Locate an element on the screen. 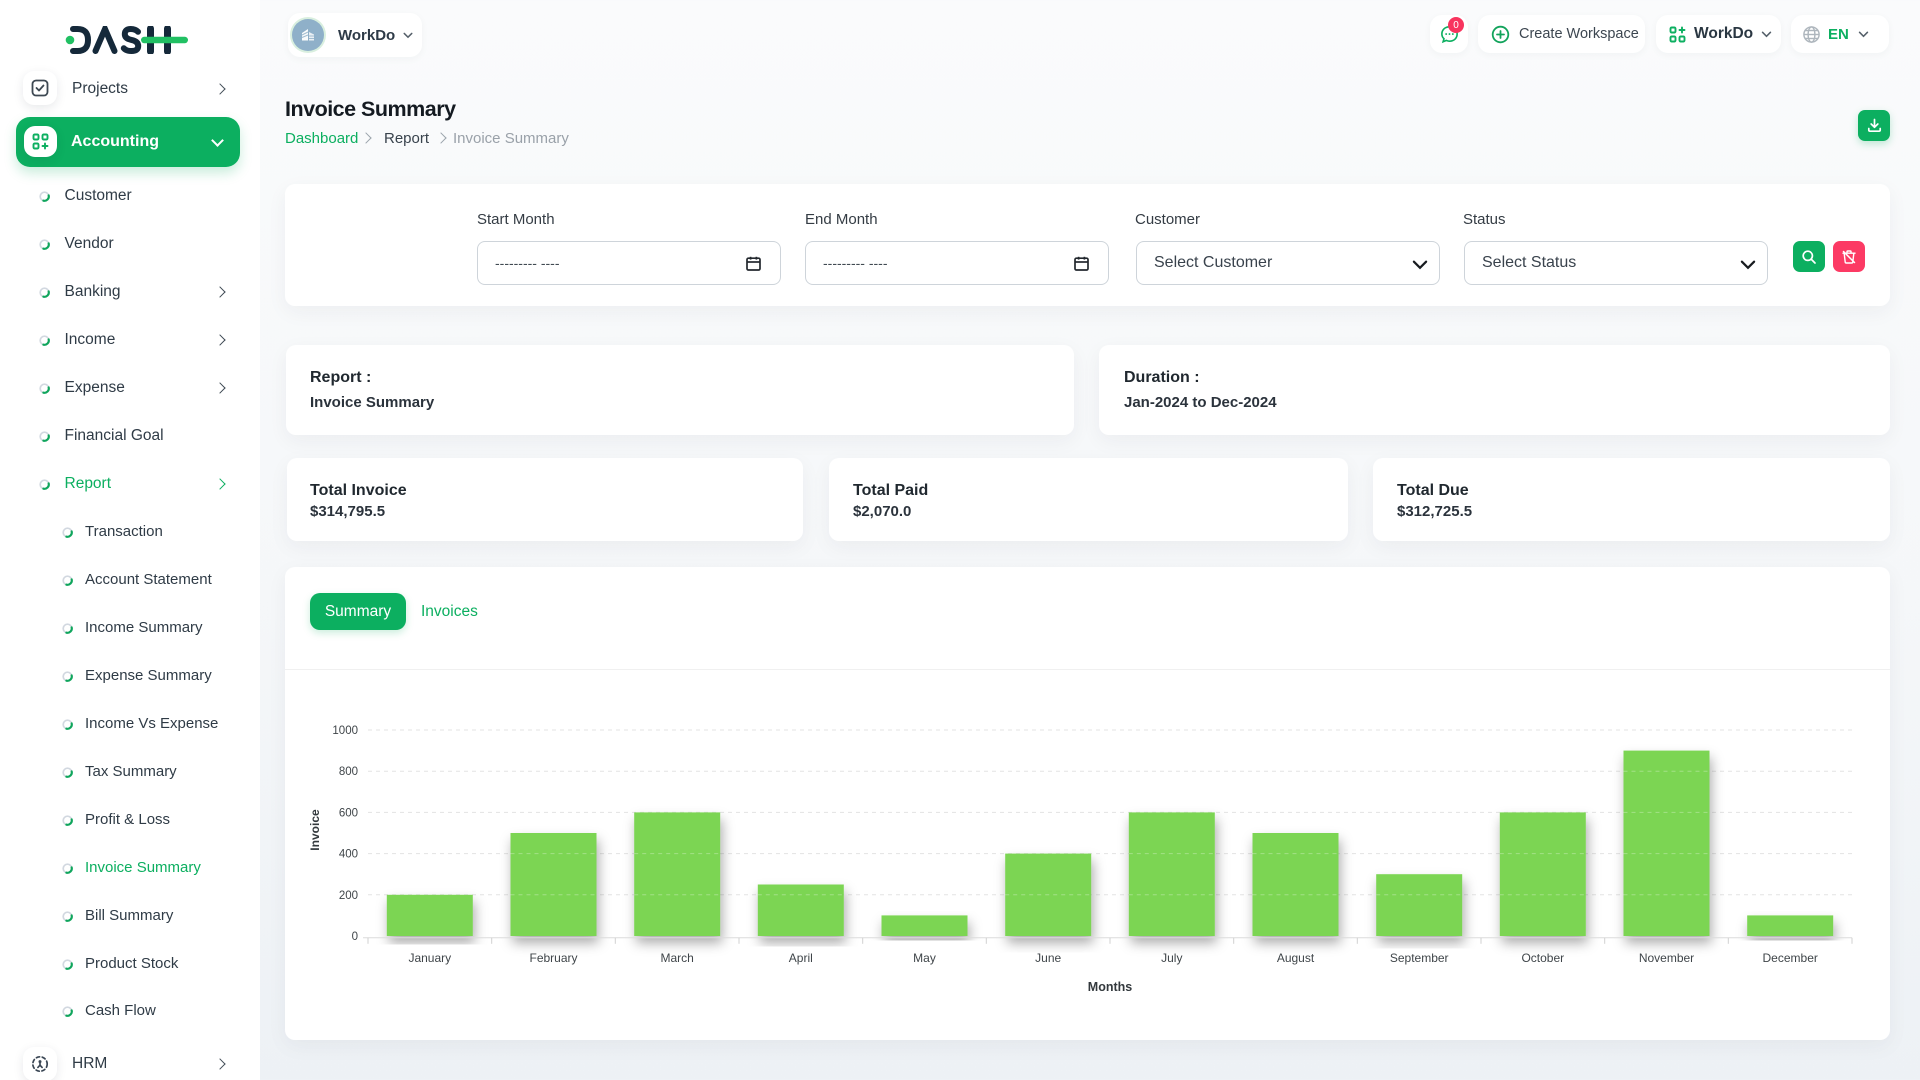 The width and height of the screenshot is (1920, 1080). svg-text: December is located at coordinates (1790, 958).